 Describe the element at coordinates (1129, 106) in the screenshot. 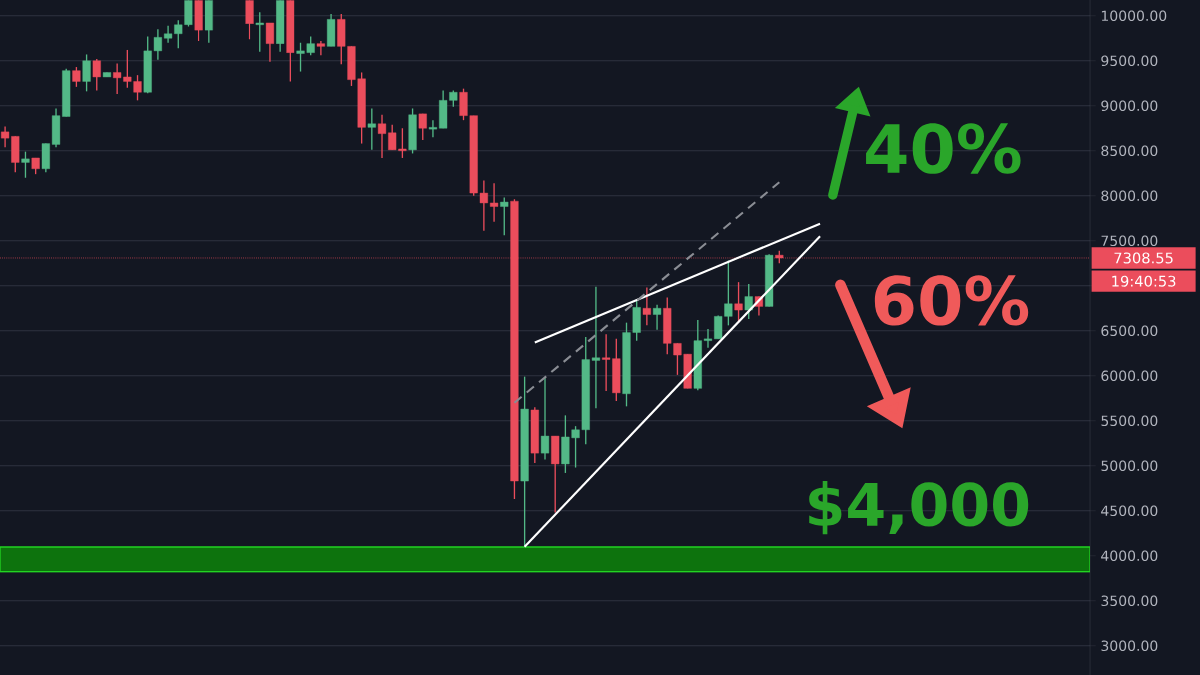

I see `y-tick-label: 9000.00` at that location.